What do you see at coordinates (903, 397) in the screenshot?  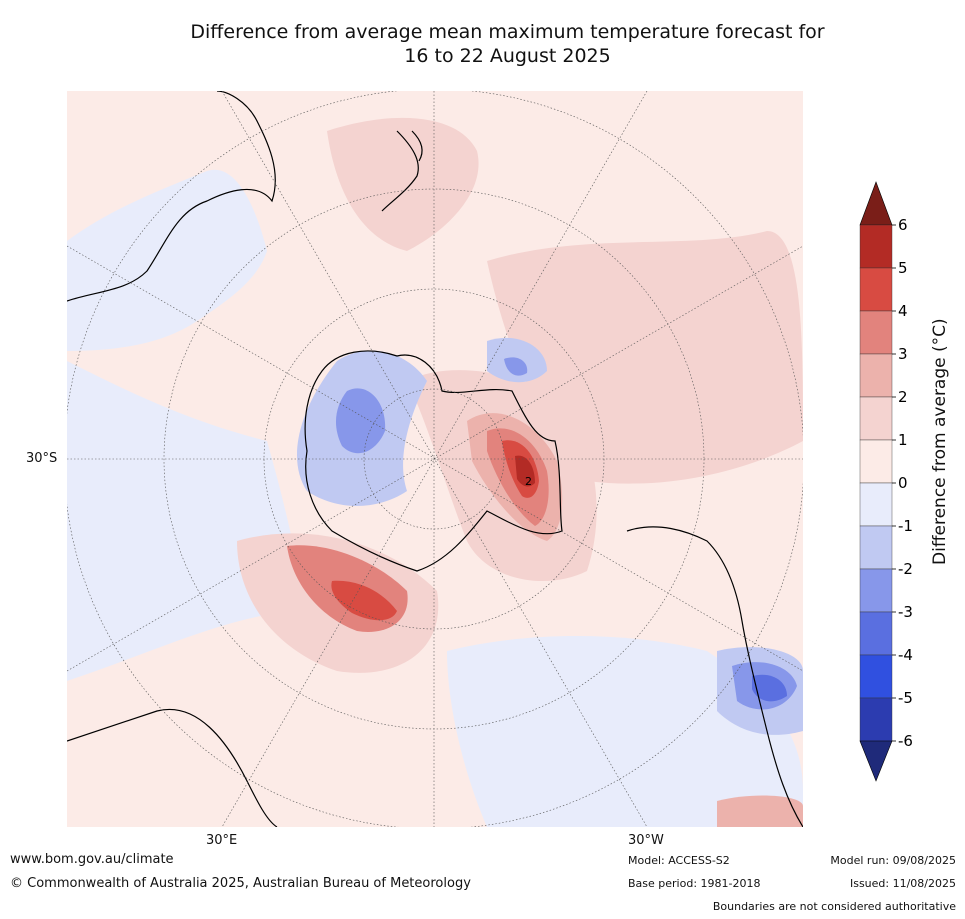 I see `colorbar-tick-label: 2` at bounding box center [903, 397].